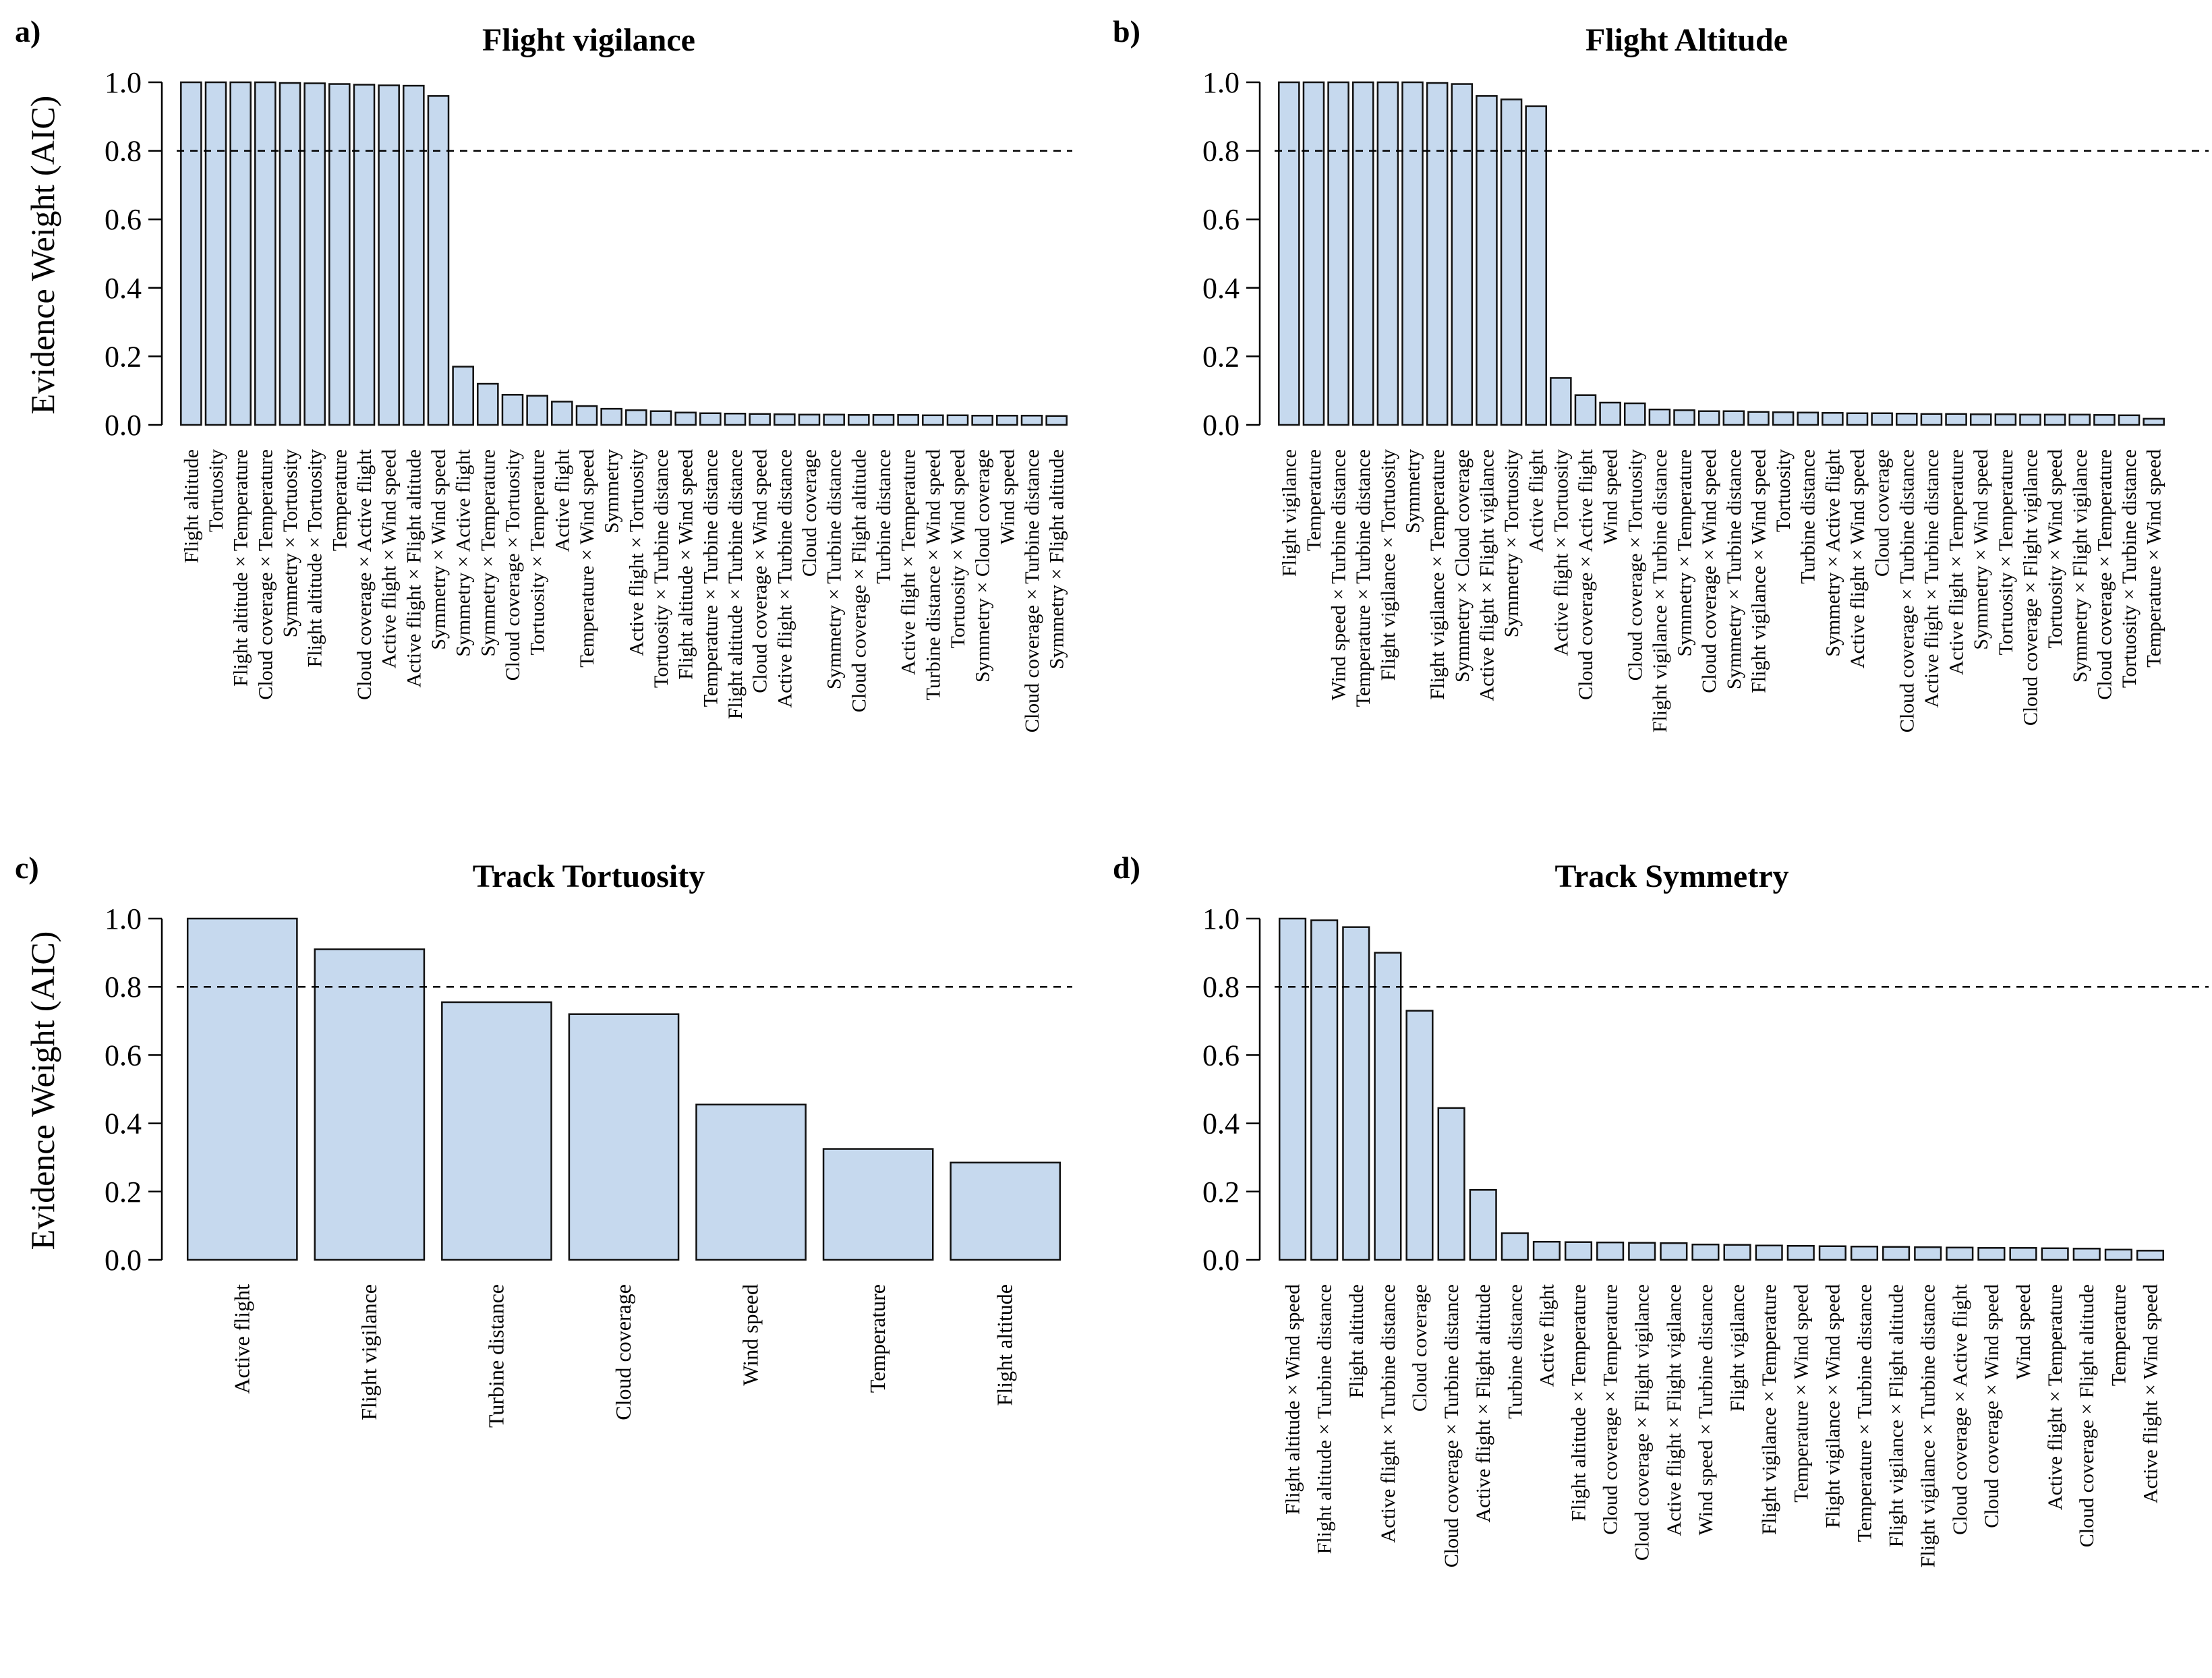 The height and width of the screenshot is (1678, 2212). What do you see at coordinates (1325, 1419) in the screenshot?
I see `category-label: Flight altitude × Turbine distance` at bounding box center [1325, 1419].